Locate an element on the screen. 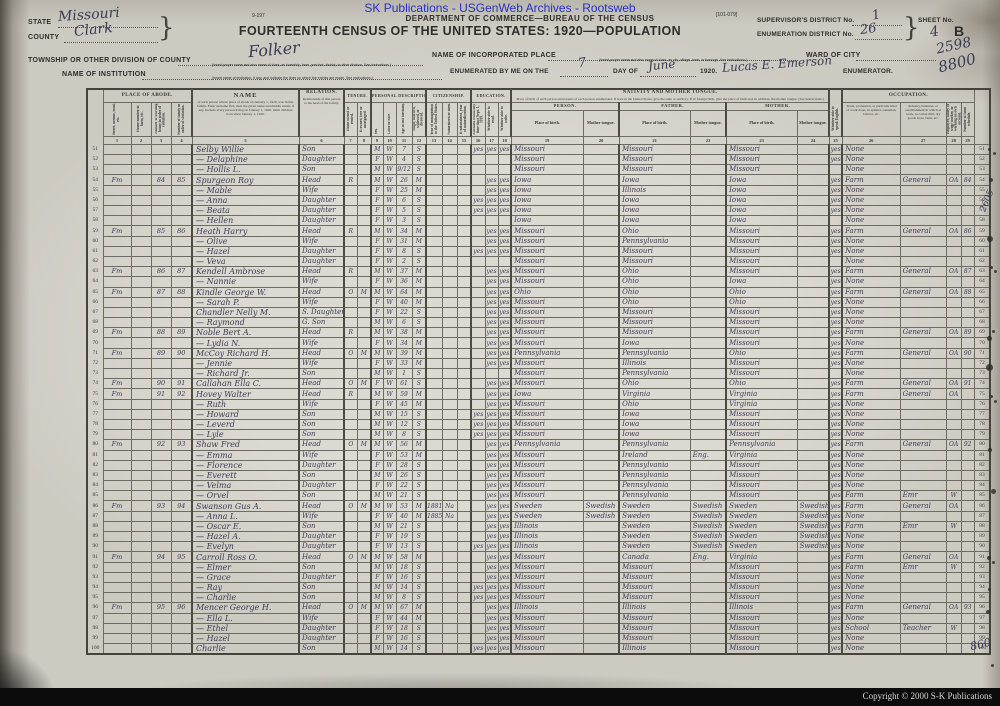 This screenshot has height=706, width=1000. cell-line-number: 64 is located at coordinates (95, 281).